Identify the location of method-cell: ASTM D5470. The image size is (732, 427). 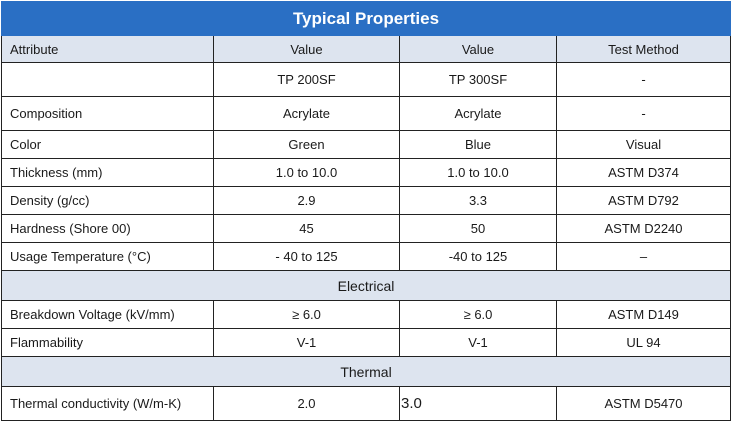
(643, 403).